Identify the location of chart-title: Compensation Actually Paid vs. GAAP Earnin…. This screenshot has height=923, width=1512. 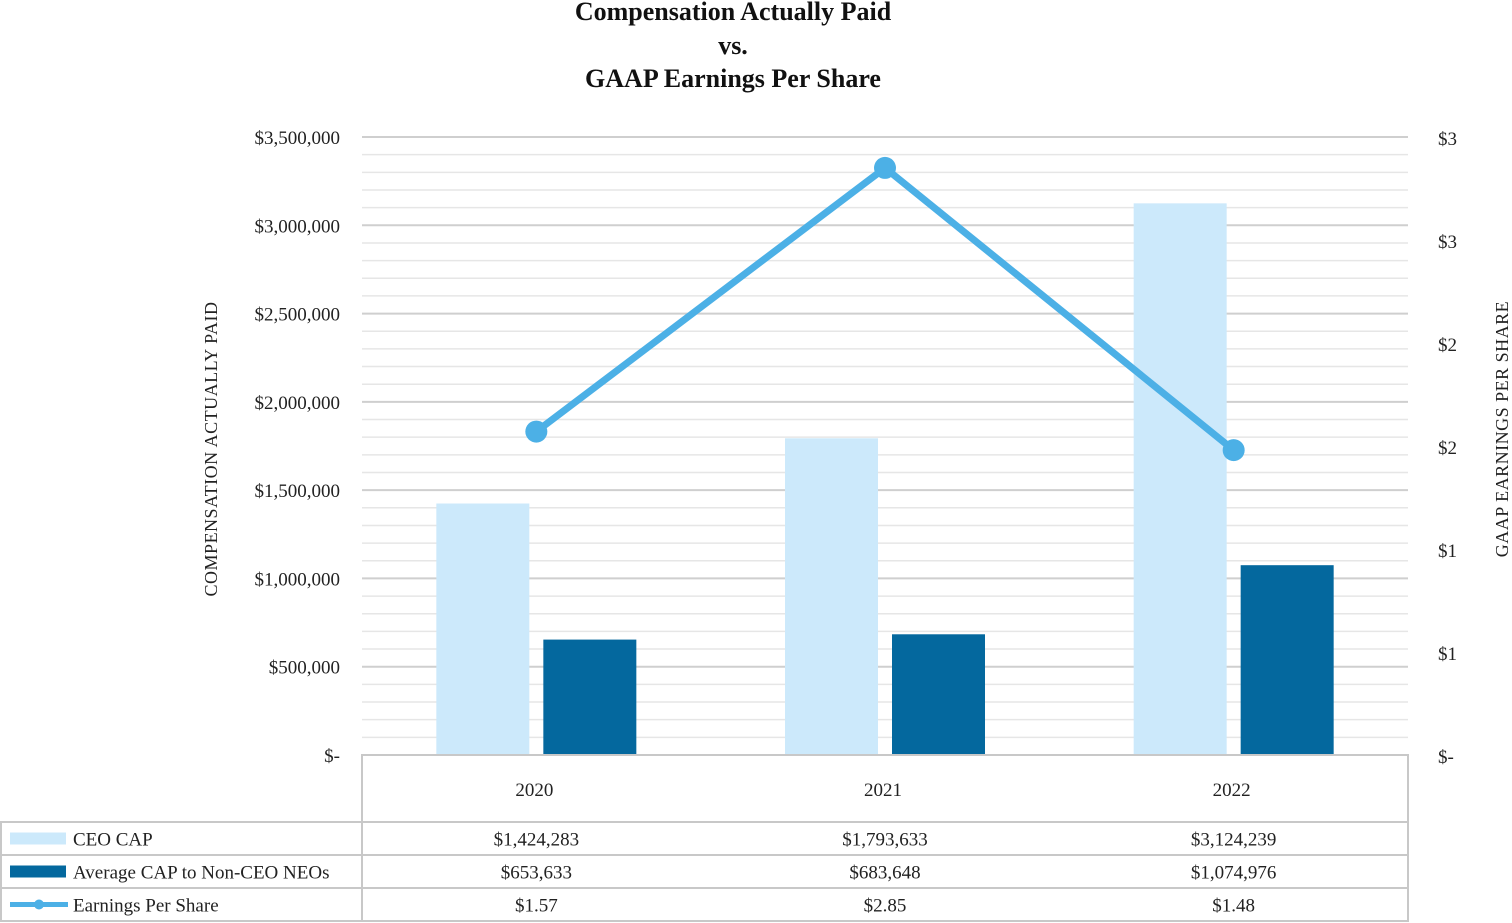
(733, 46).